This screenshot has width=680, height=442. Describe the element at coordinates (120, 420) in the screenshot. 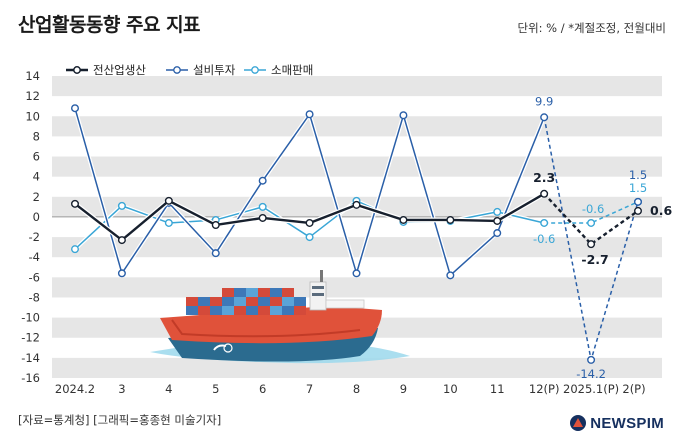

I see `source-credit: [자료=통계청] [그래픽=홍종현 미술기자]` at that location.